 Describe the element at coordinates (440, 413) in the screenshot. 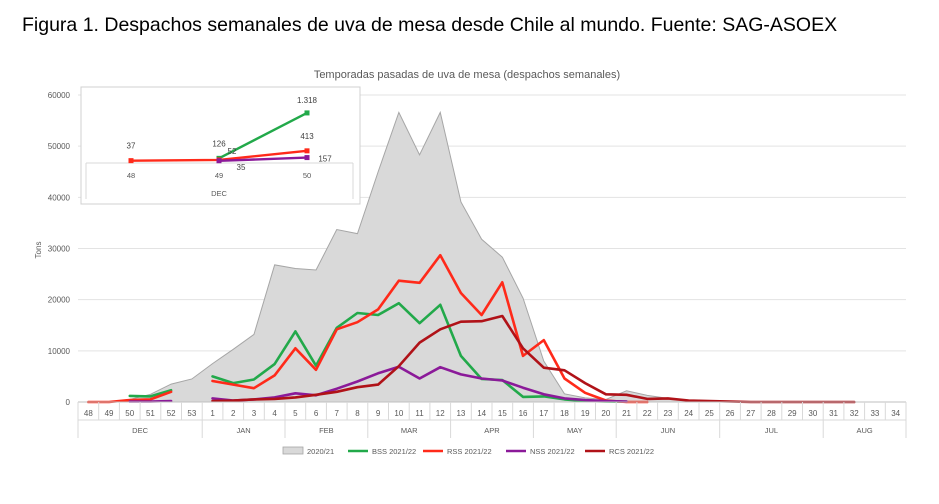

I see `x-tick-label: 12` at that location.